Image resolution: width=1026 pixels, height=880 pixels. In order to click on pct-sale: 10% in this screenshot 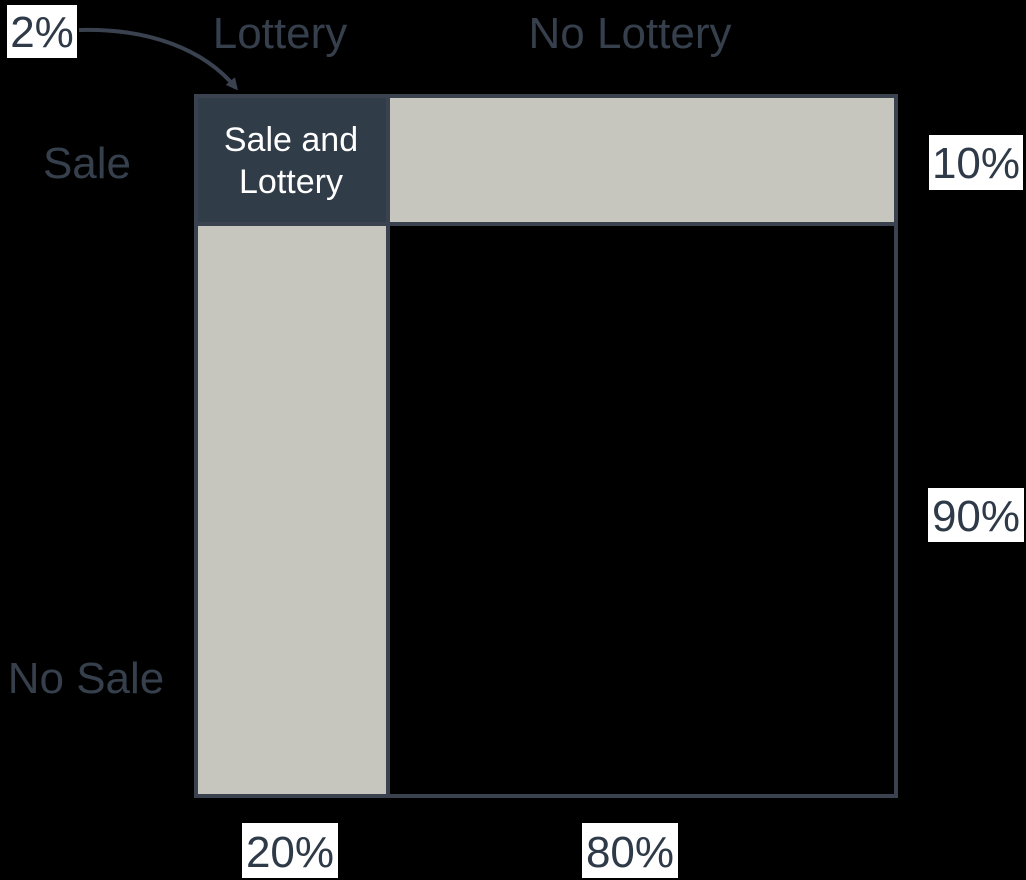, I will do `click(976, 163)`.